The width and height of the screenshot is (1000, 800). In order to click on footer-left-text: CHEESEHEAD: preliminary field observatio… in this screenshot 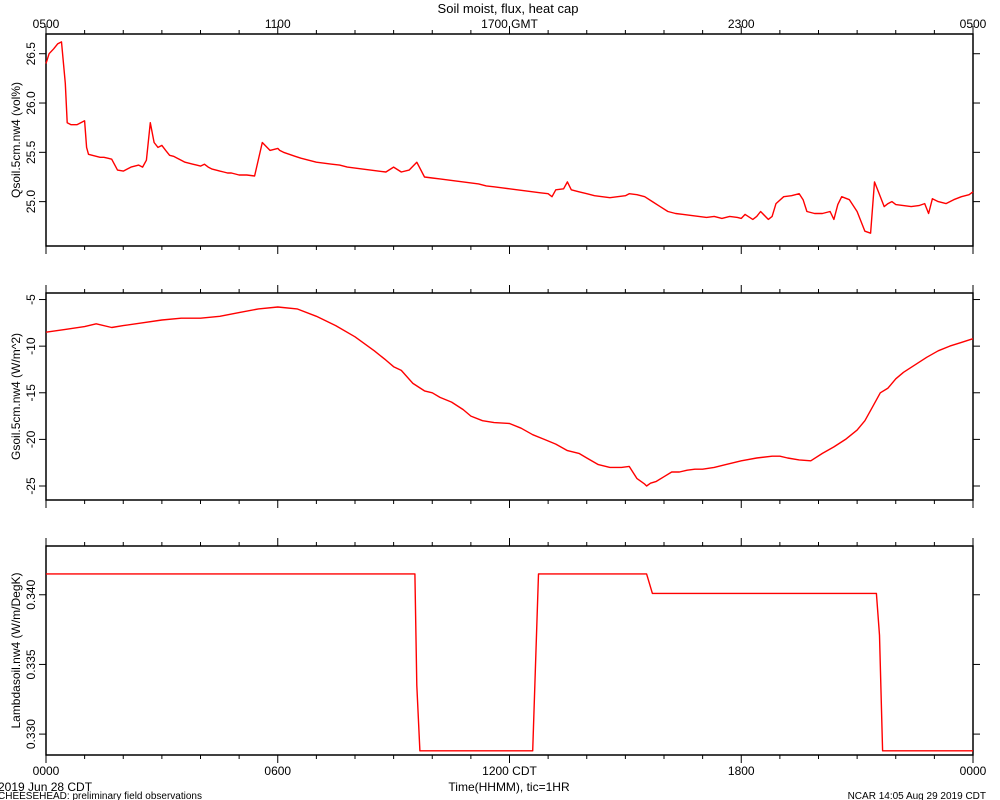, I will do `click(101, 795)`.